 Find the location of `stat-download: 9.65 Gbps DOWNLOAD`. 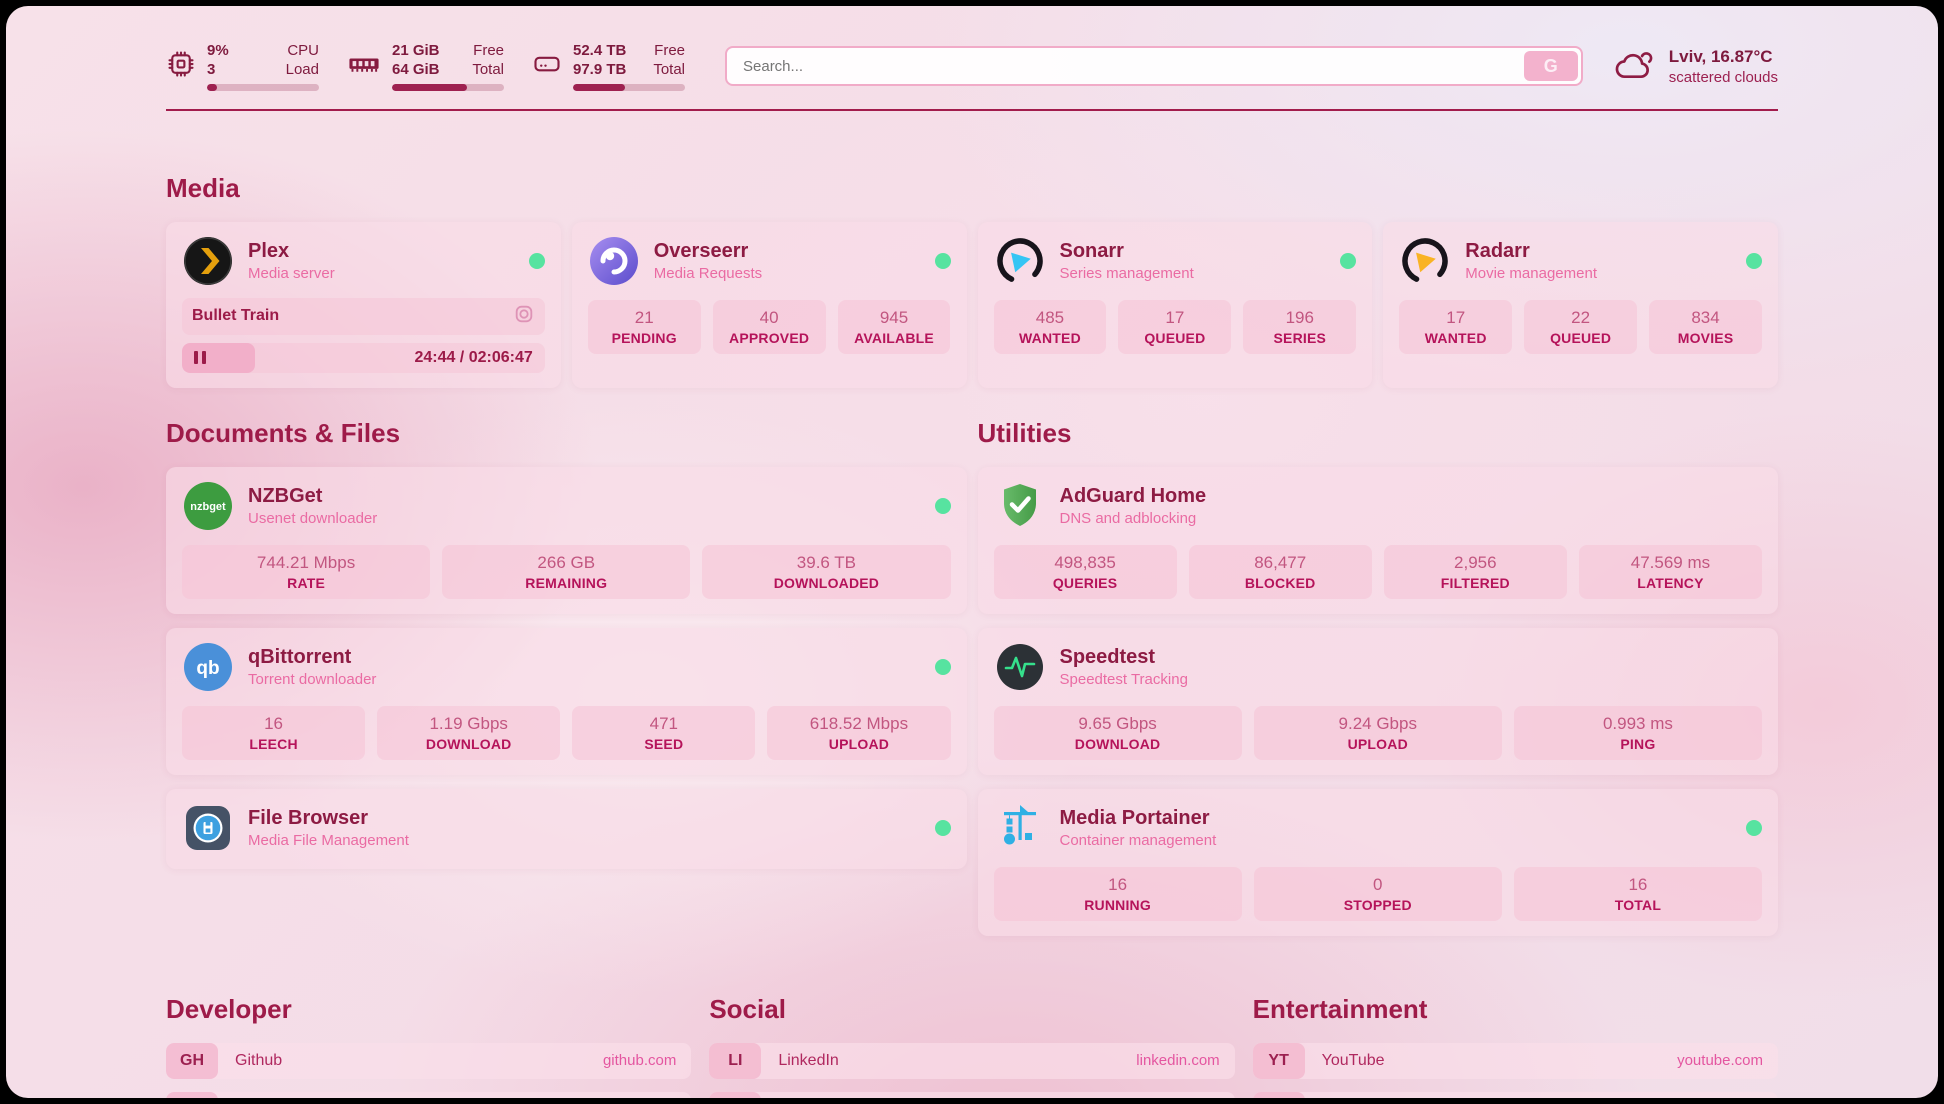

stat-download: 9.65 Gbps DOWNLOAD is located at coordinates (1117, 732).